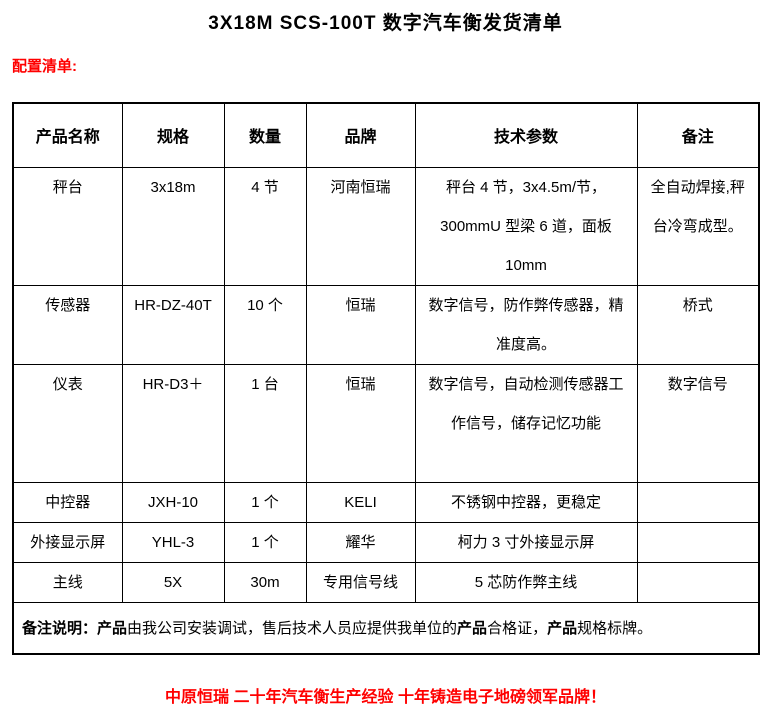 This screenshot has height=708, width=771. Describe the element at coordinates (173, 226) in the screenshot. I see `cell-spec: 3x18m` at that location.